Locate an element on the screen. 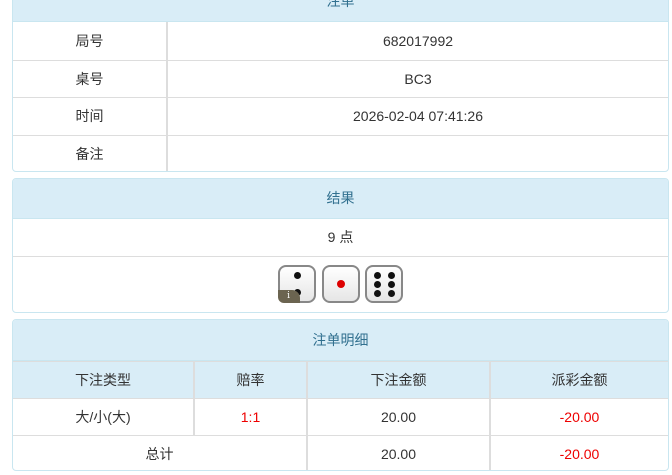 Image resolution: width=672 pixels, height=475 pixels. table-number: BC3 is located at coordinates (417, 78).